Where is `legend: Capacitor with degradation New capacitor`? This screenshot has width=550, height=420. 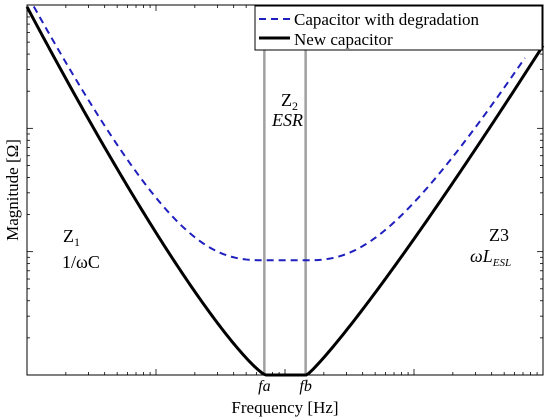
legend: Capacitor with degradation New capacitor is located at coordinates (398, 28).